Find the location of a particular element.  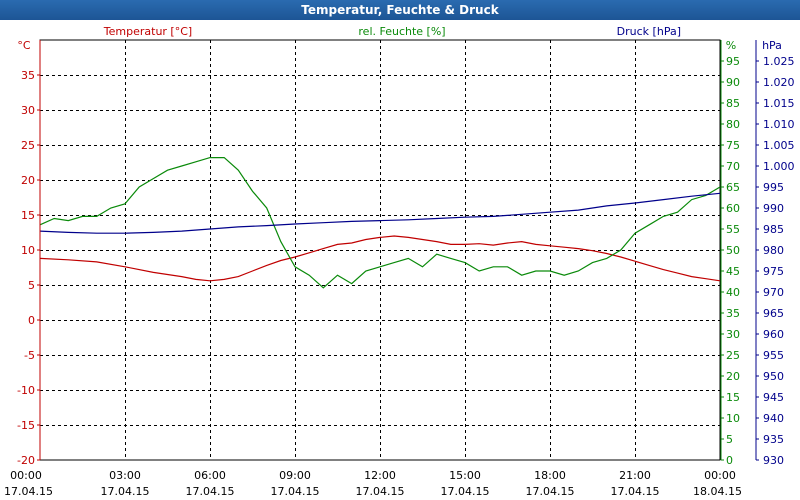

pressure-tick-label: 965 is located at coordinates (773, 313).